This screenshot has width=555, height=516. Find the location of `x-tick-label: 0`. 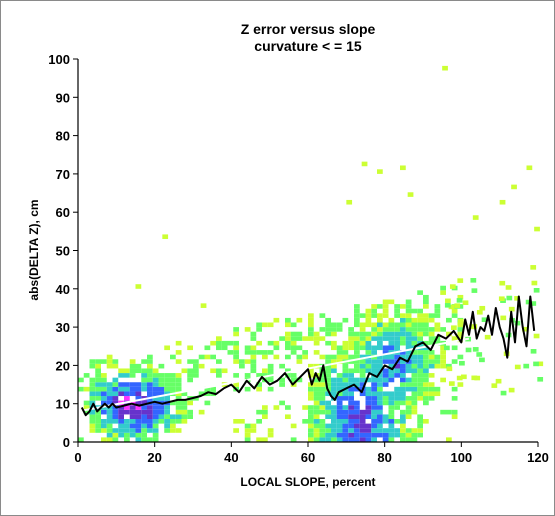

x-tick-label: 0 is located at coordinates (77, 457).